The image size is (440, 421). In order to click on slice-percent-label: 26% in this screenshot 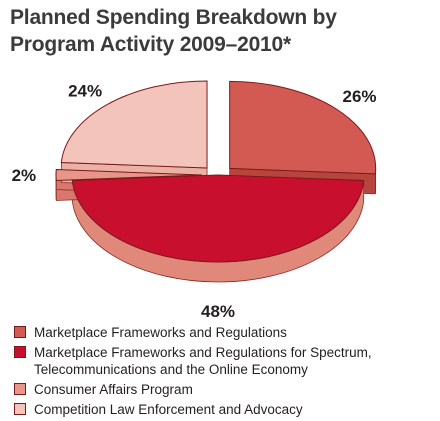, I will do `click(359, 96)`.